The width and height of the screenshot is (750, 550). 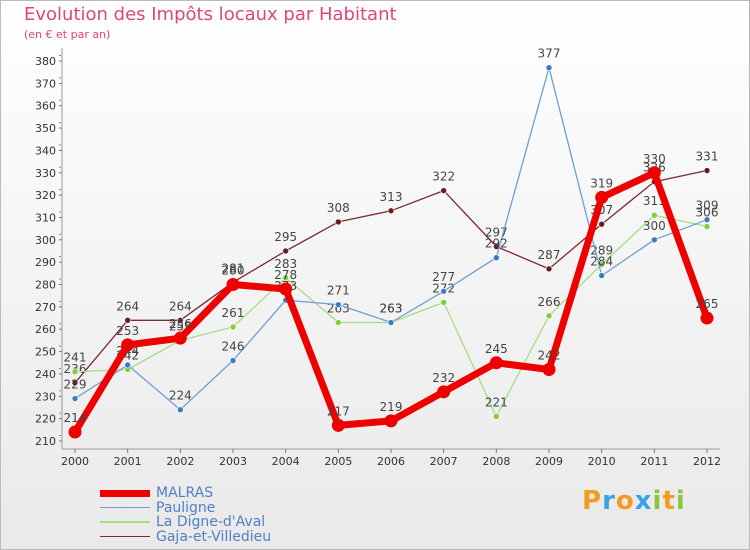 What do you see at coordinates (443, 190) in the screenshot?
I see `point-gaja-et-villedieu-2007` at bounding box center [443, 190].